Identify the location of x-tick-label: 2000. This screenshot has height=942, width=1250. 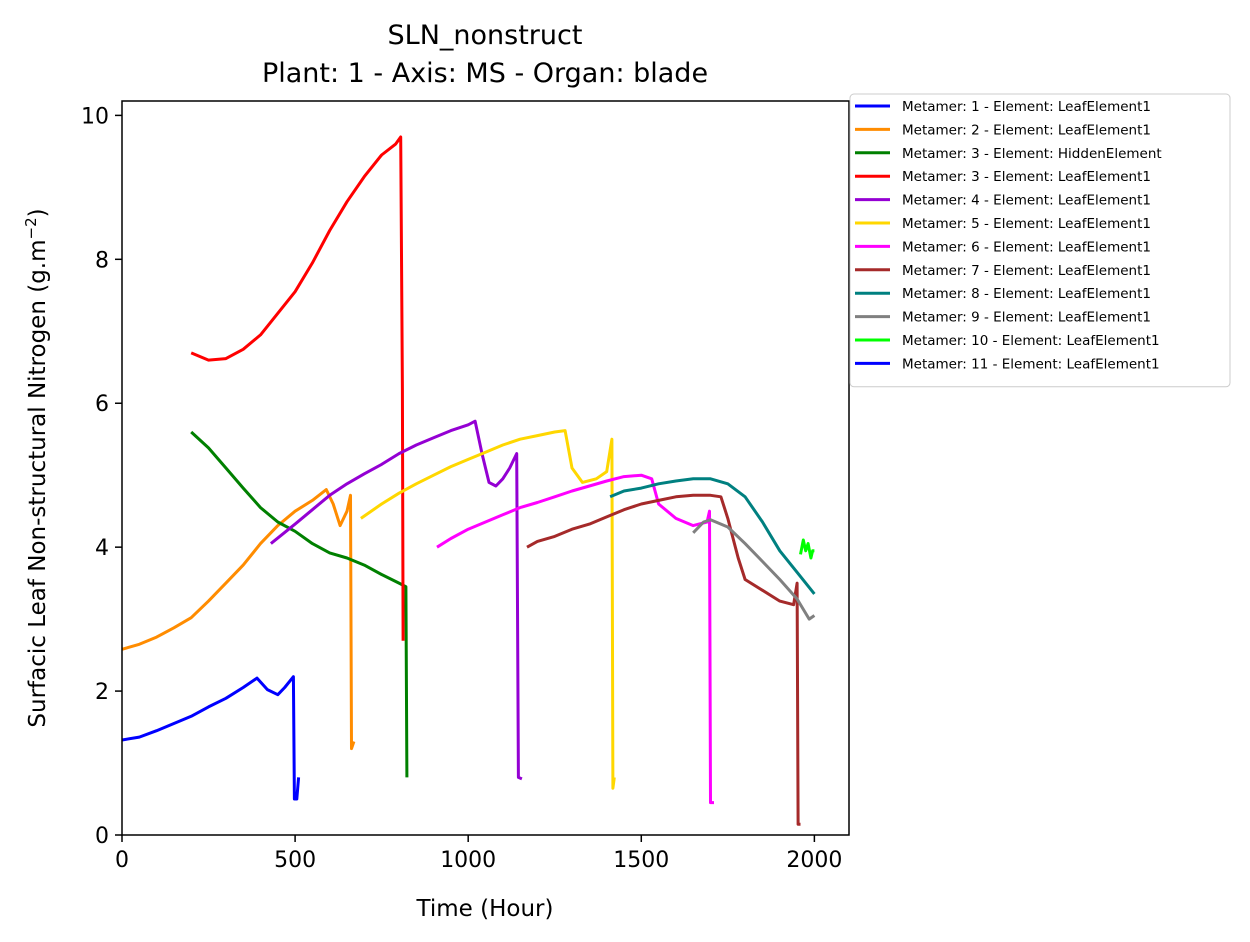
(814, 860).